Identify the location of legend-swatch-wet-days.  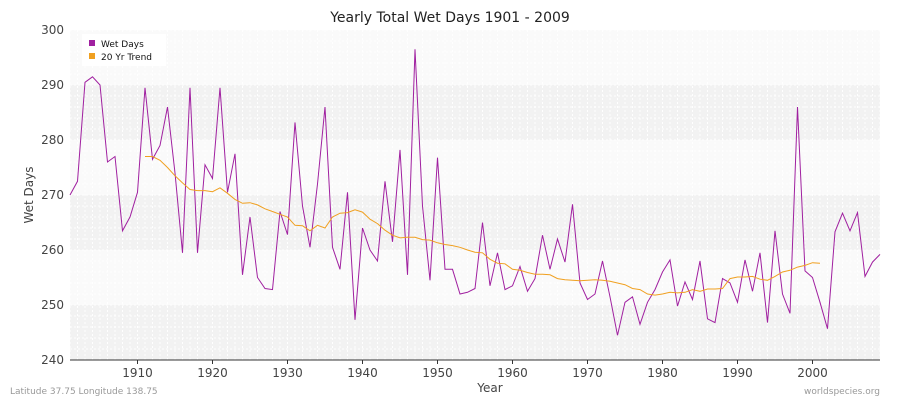
(92, 43).